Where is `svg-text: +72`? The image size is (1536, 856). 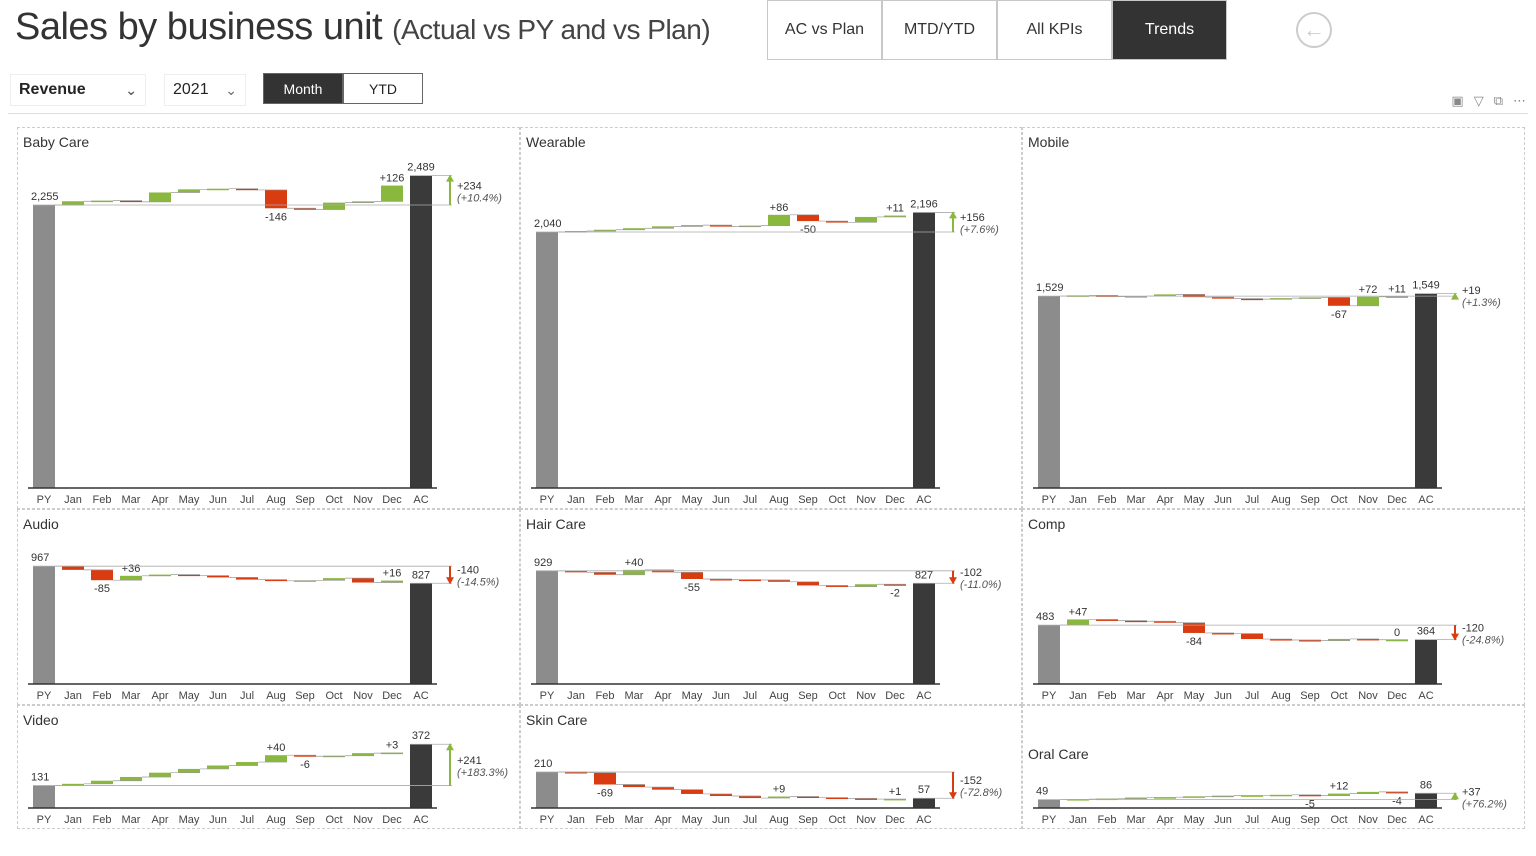 svg-text: +72 is located at coordinates (1368, 290).